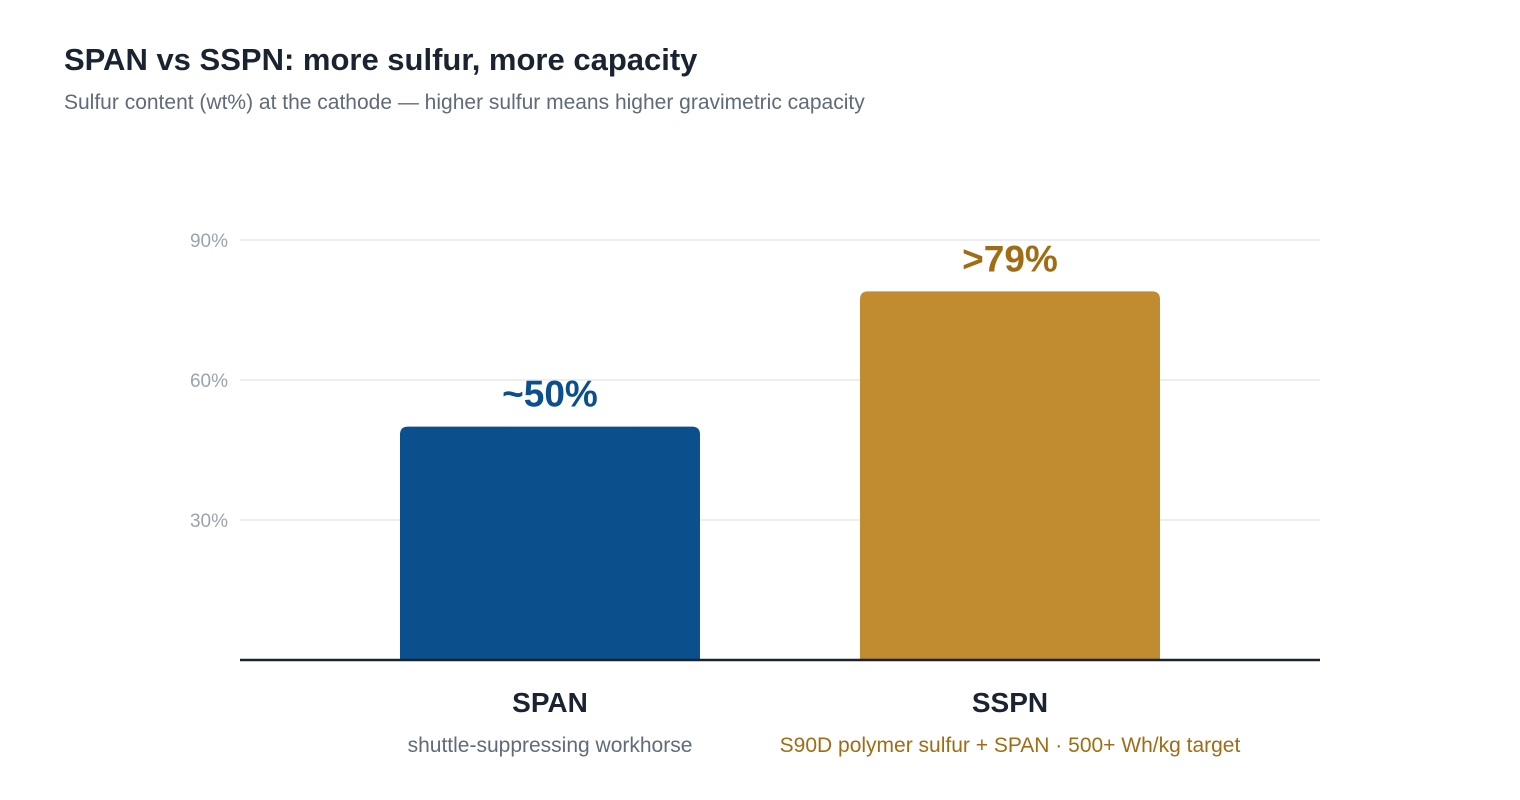  Describe the element at coordinates (550, 702) in the screenshot. I see `category-label-span: SPAN` at that location.